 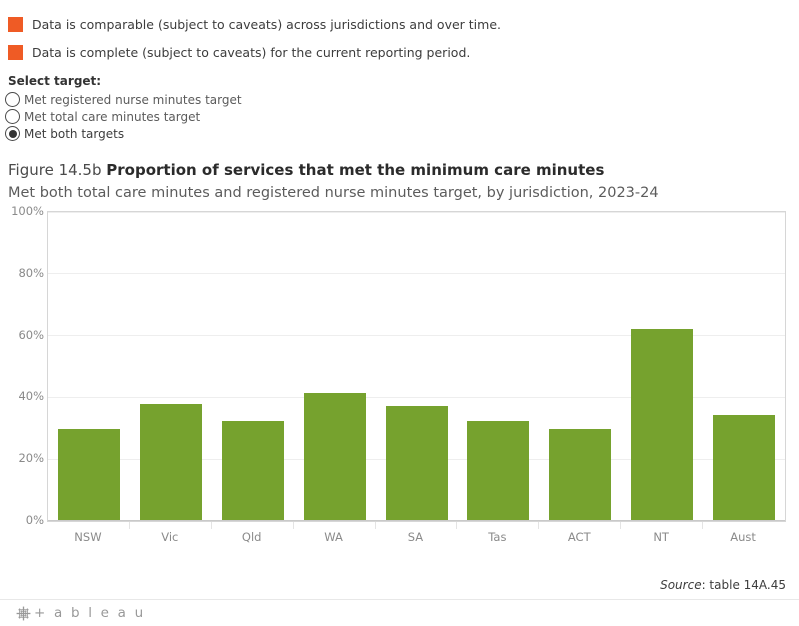 What do you see at coordinates (34, 520) in the screenshot?
I see `y-axis-tick-label: 0%` at bounding box center [34, 520].